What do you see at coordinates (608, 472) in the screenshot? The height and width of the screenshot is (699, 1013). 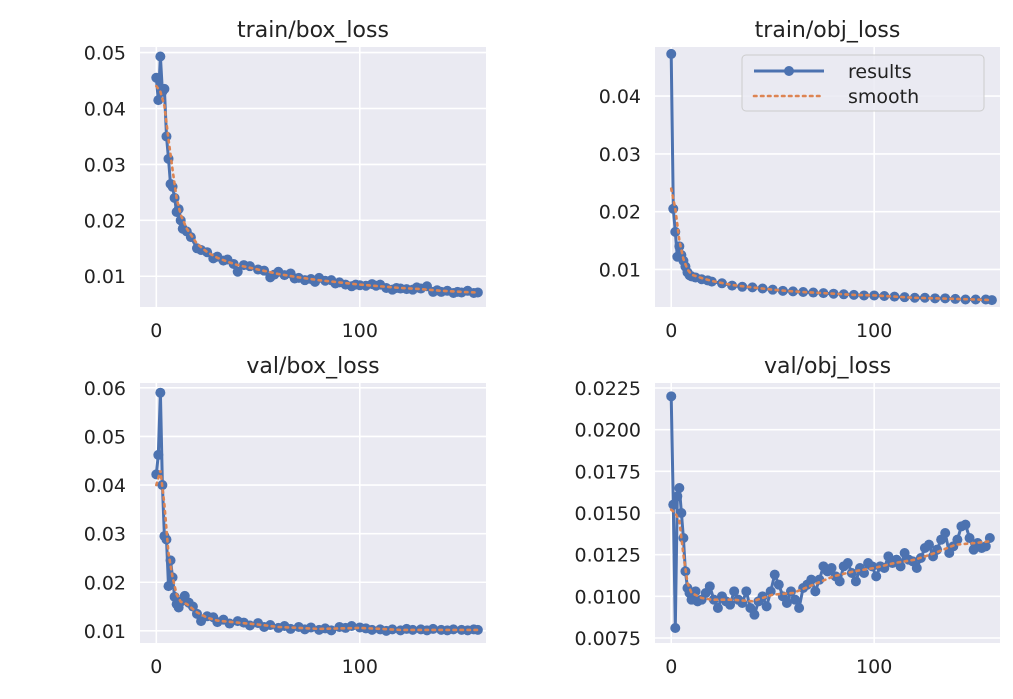 I see `y-tick-label: 0.0175` at bounding box center [608, 472].